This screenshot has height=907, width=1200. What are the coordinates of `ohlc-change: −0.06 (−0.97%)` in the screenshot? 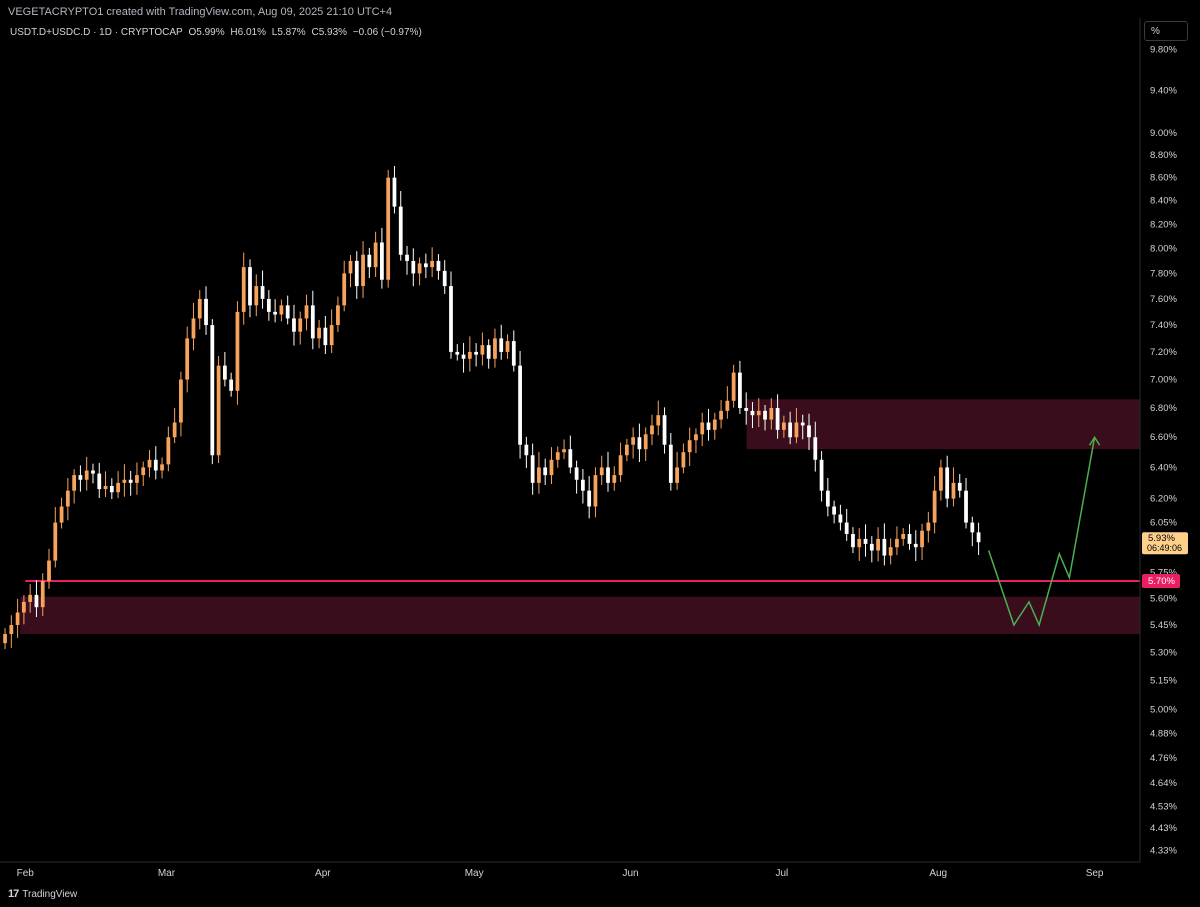 It's located at (387, 32).